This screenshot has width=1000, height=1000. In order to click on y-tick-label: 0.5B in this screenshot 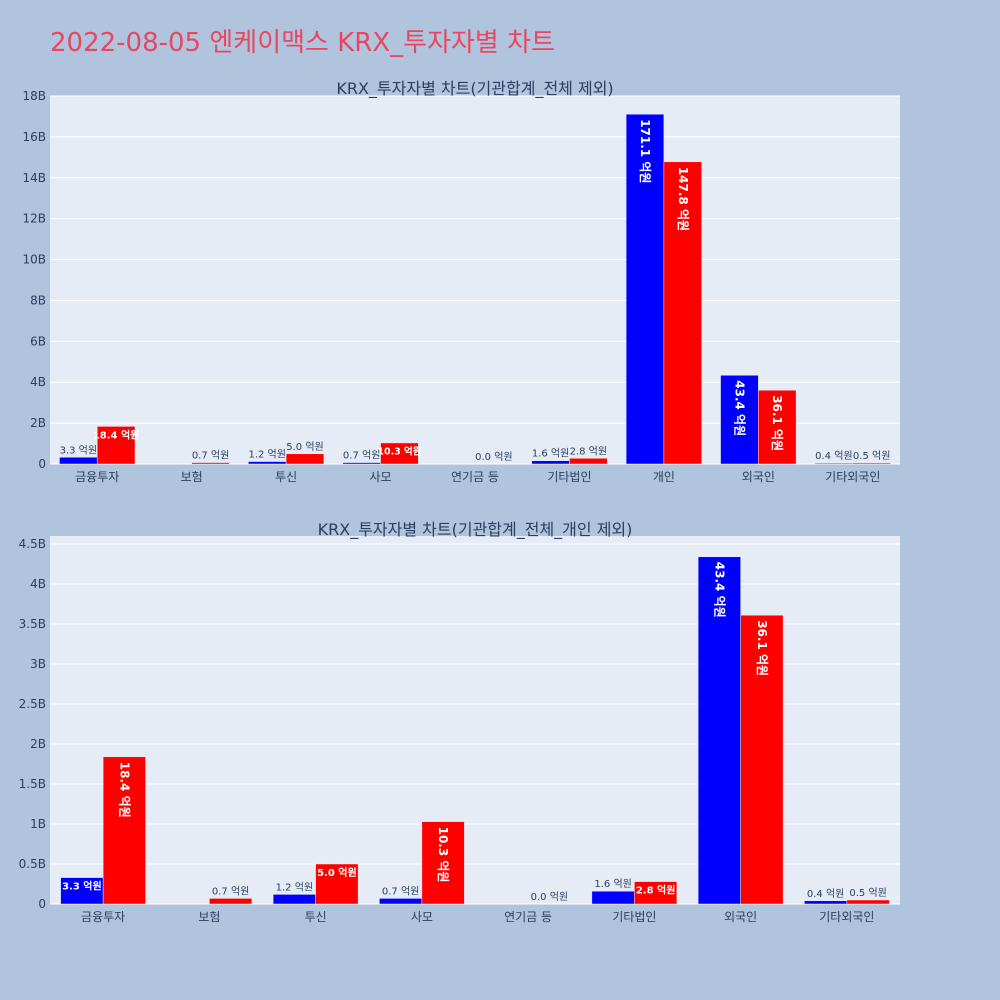, I will do `click(32, 864)`.